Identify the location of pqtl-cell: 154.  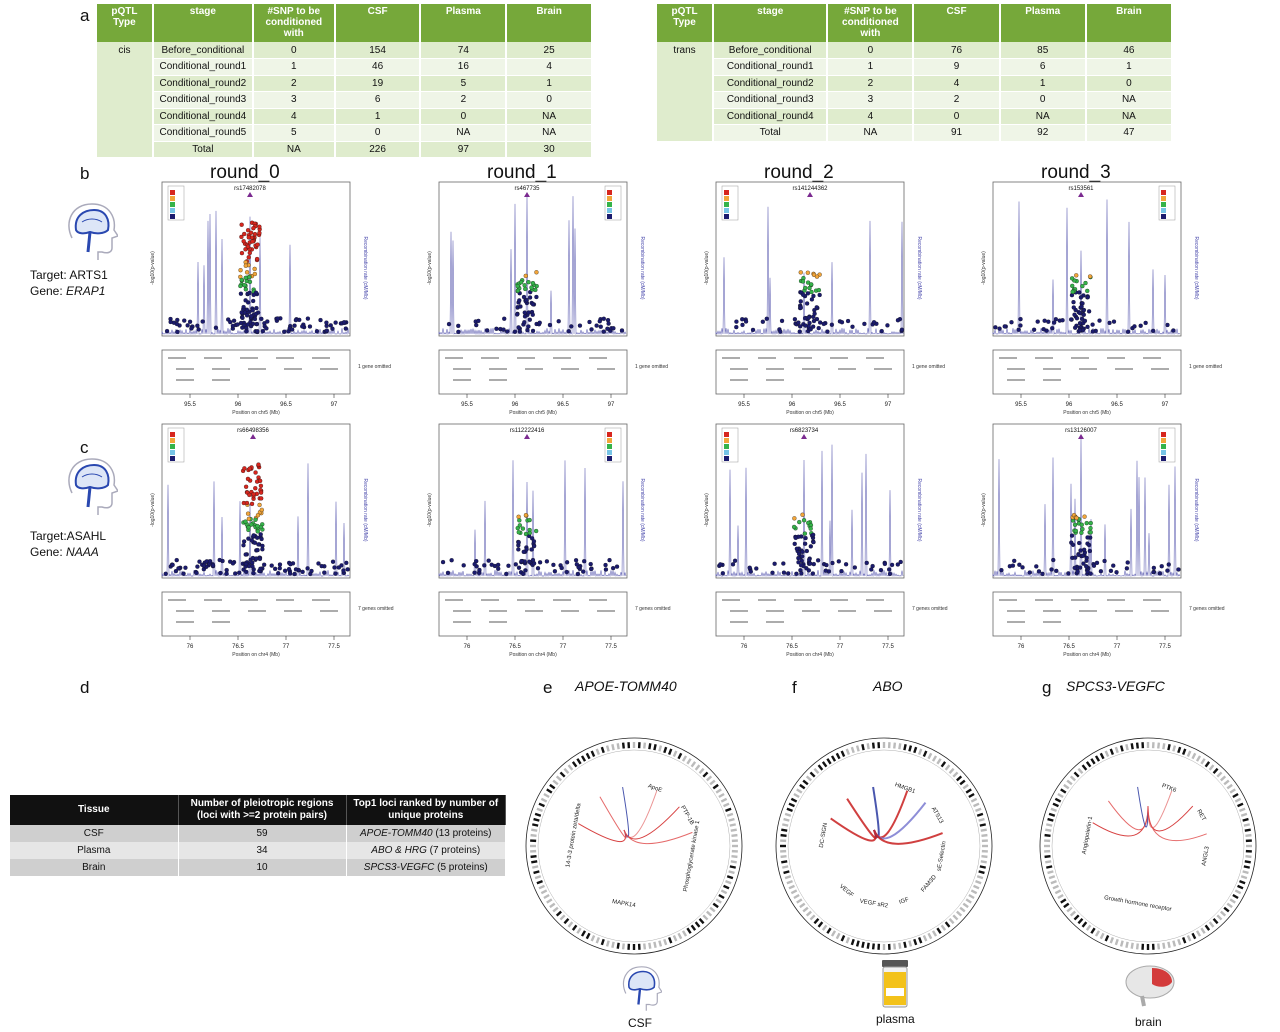
(378, 50).